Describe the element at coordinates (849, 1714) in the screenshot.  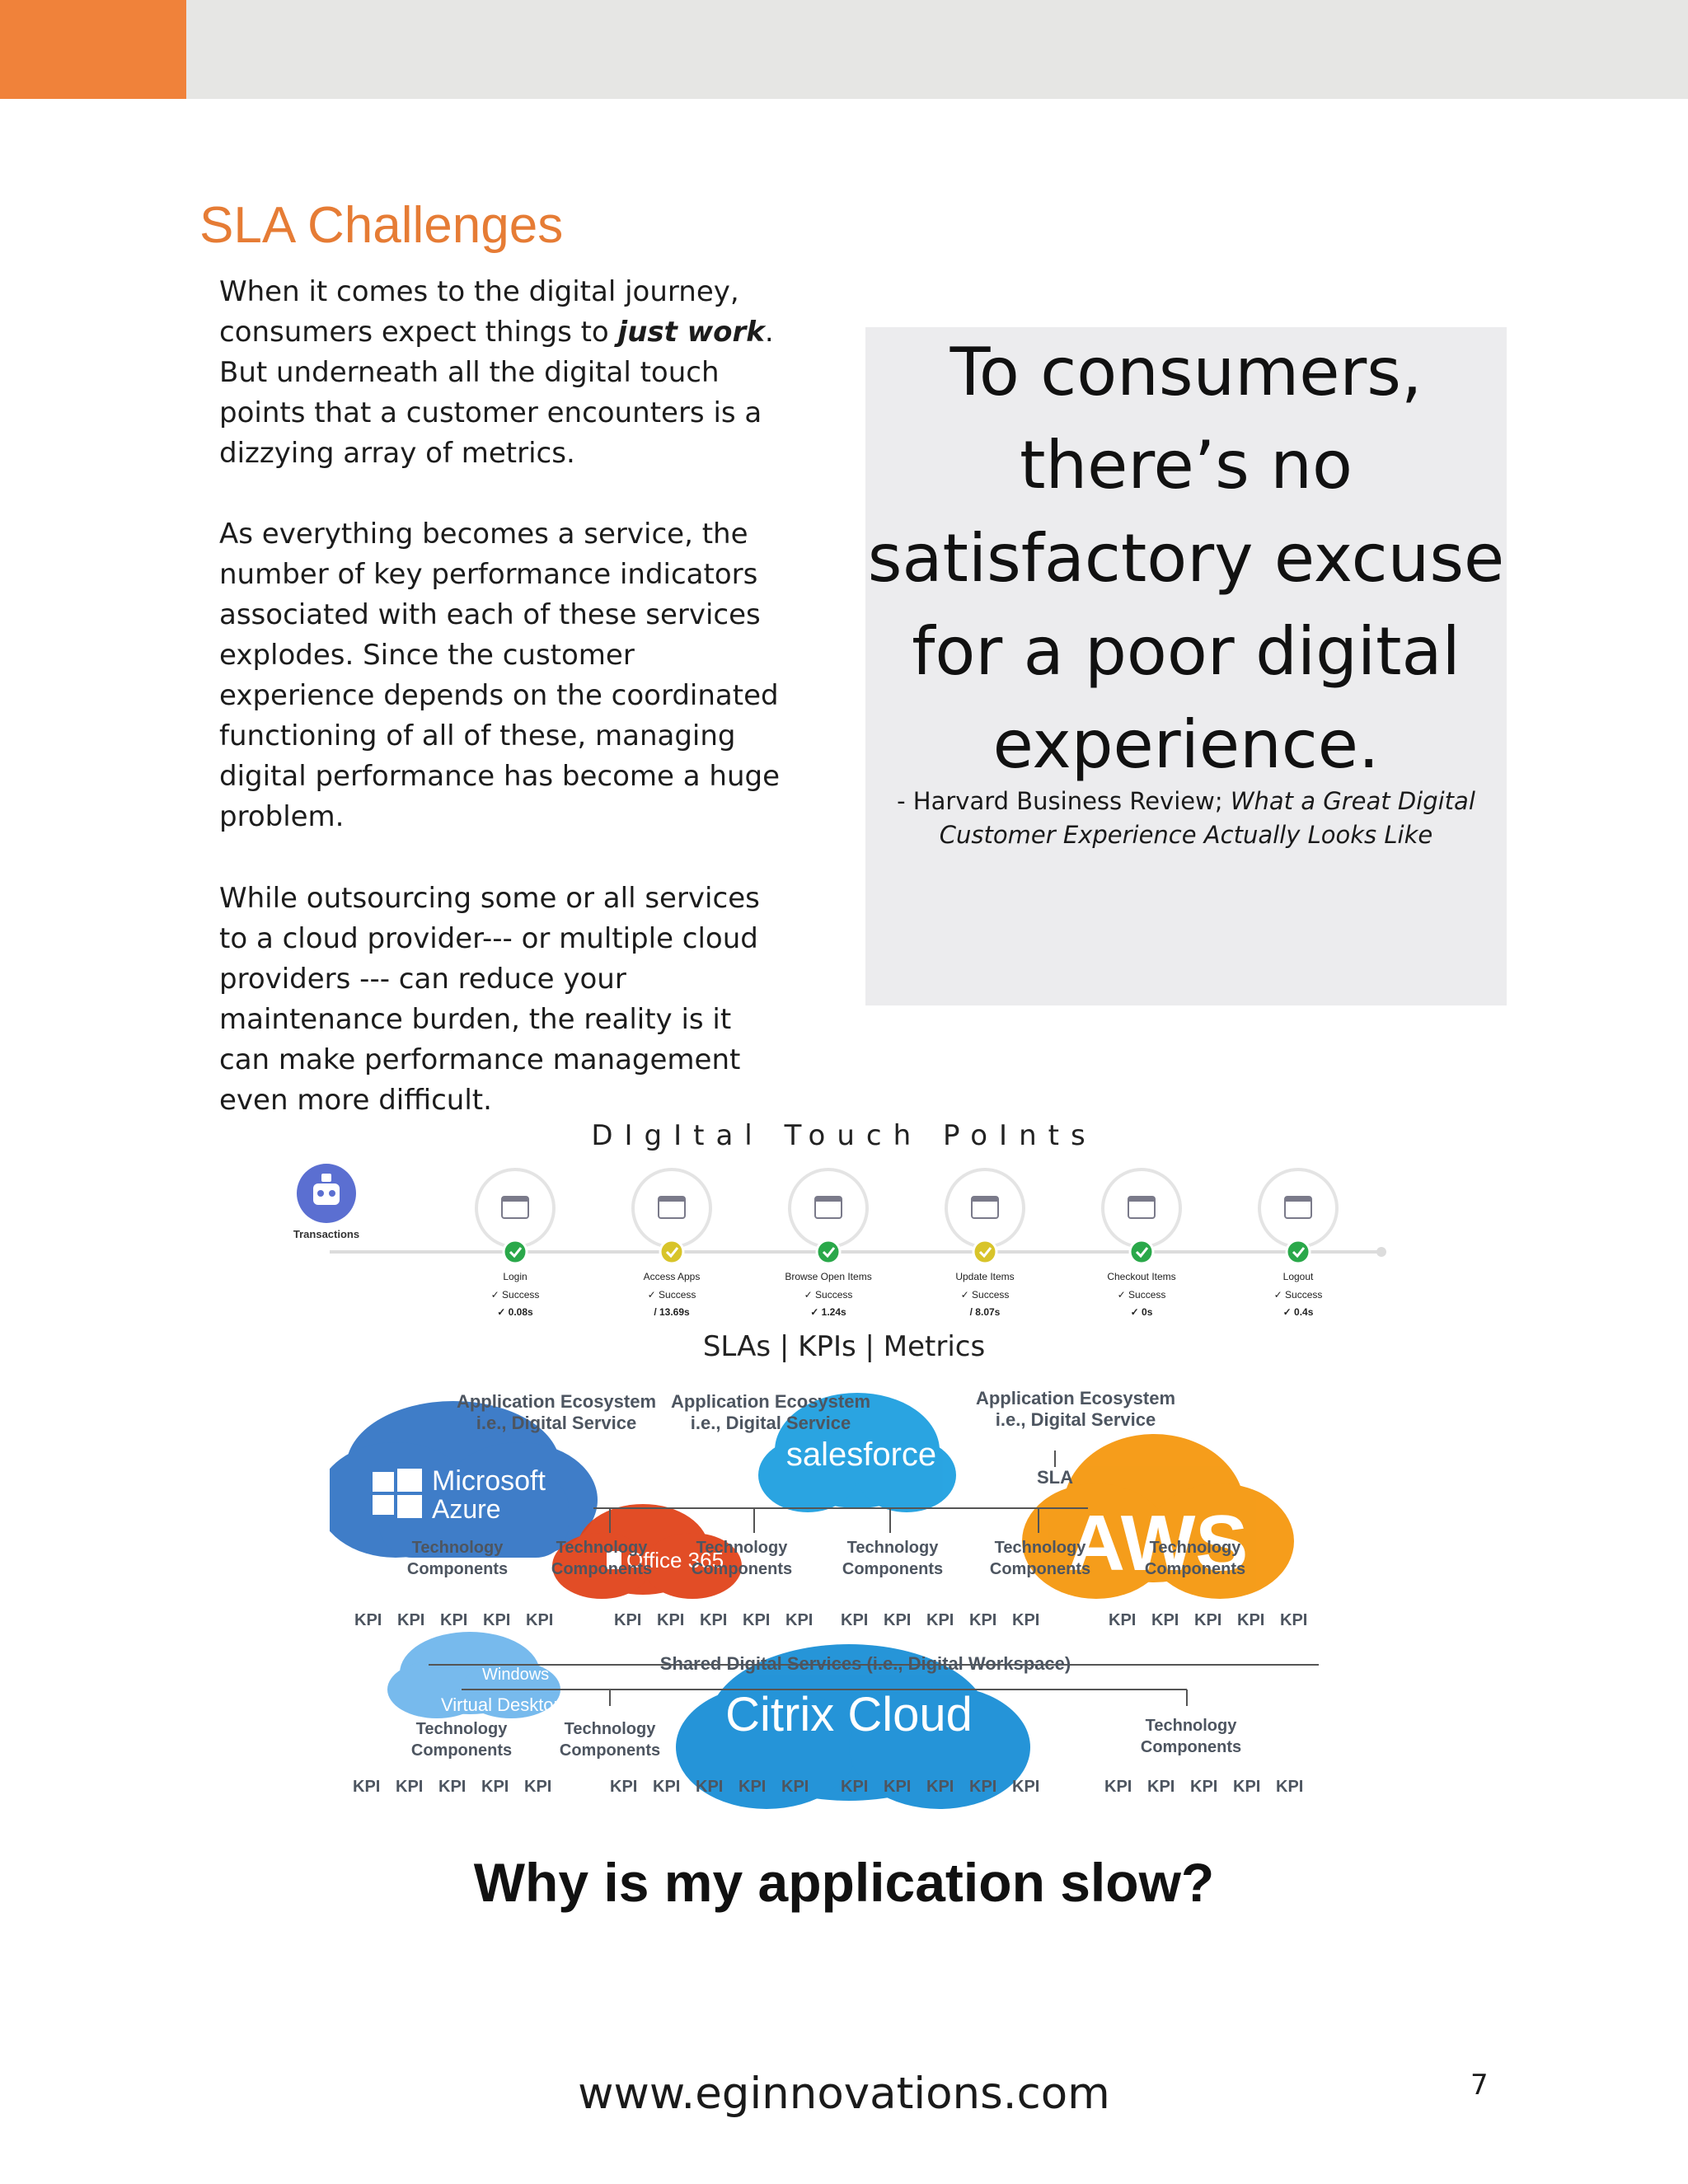
I see `citrix-label: Citrix Cloud` at that location.